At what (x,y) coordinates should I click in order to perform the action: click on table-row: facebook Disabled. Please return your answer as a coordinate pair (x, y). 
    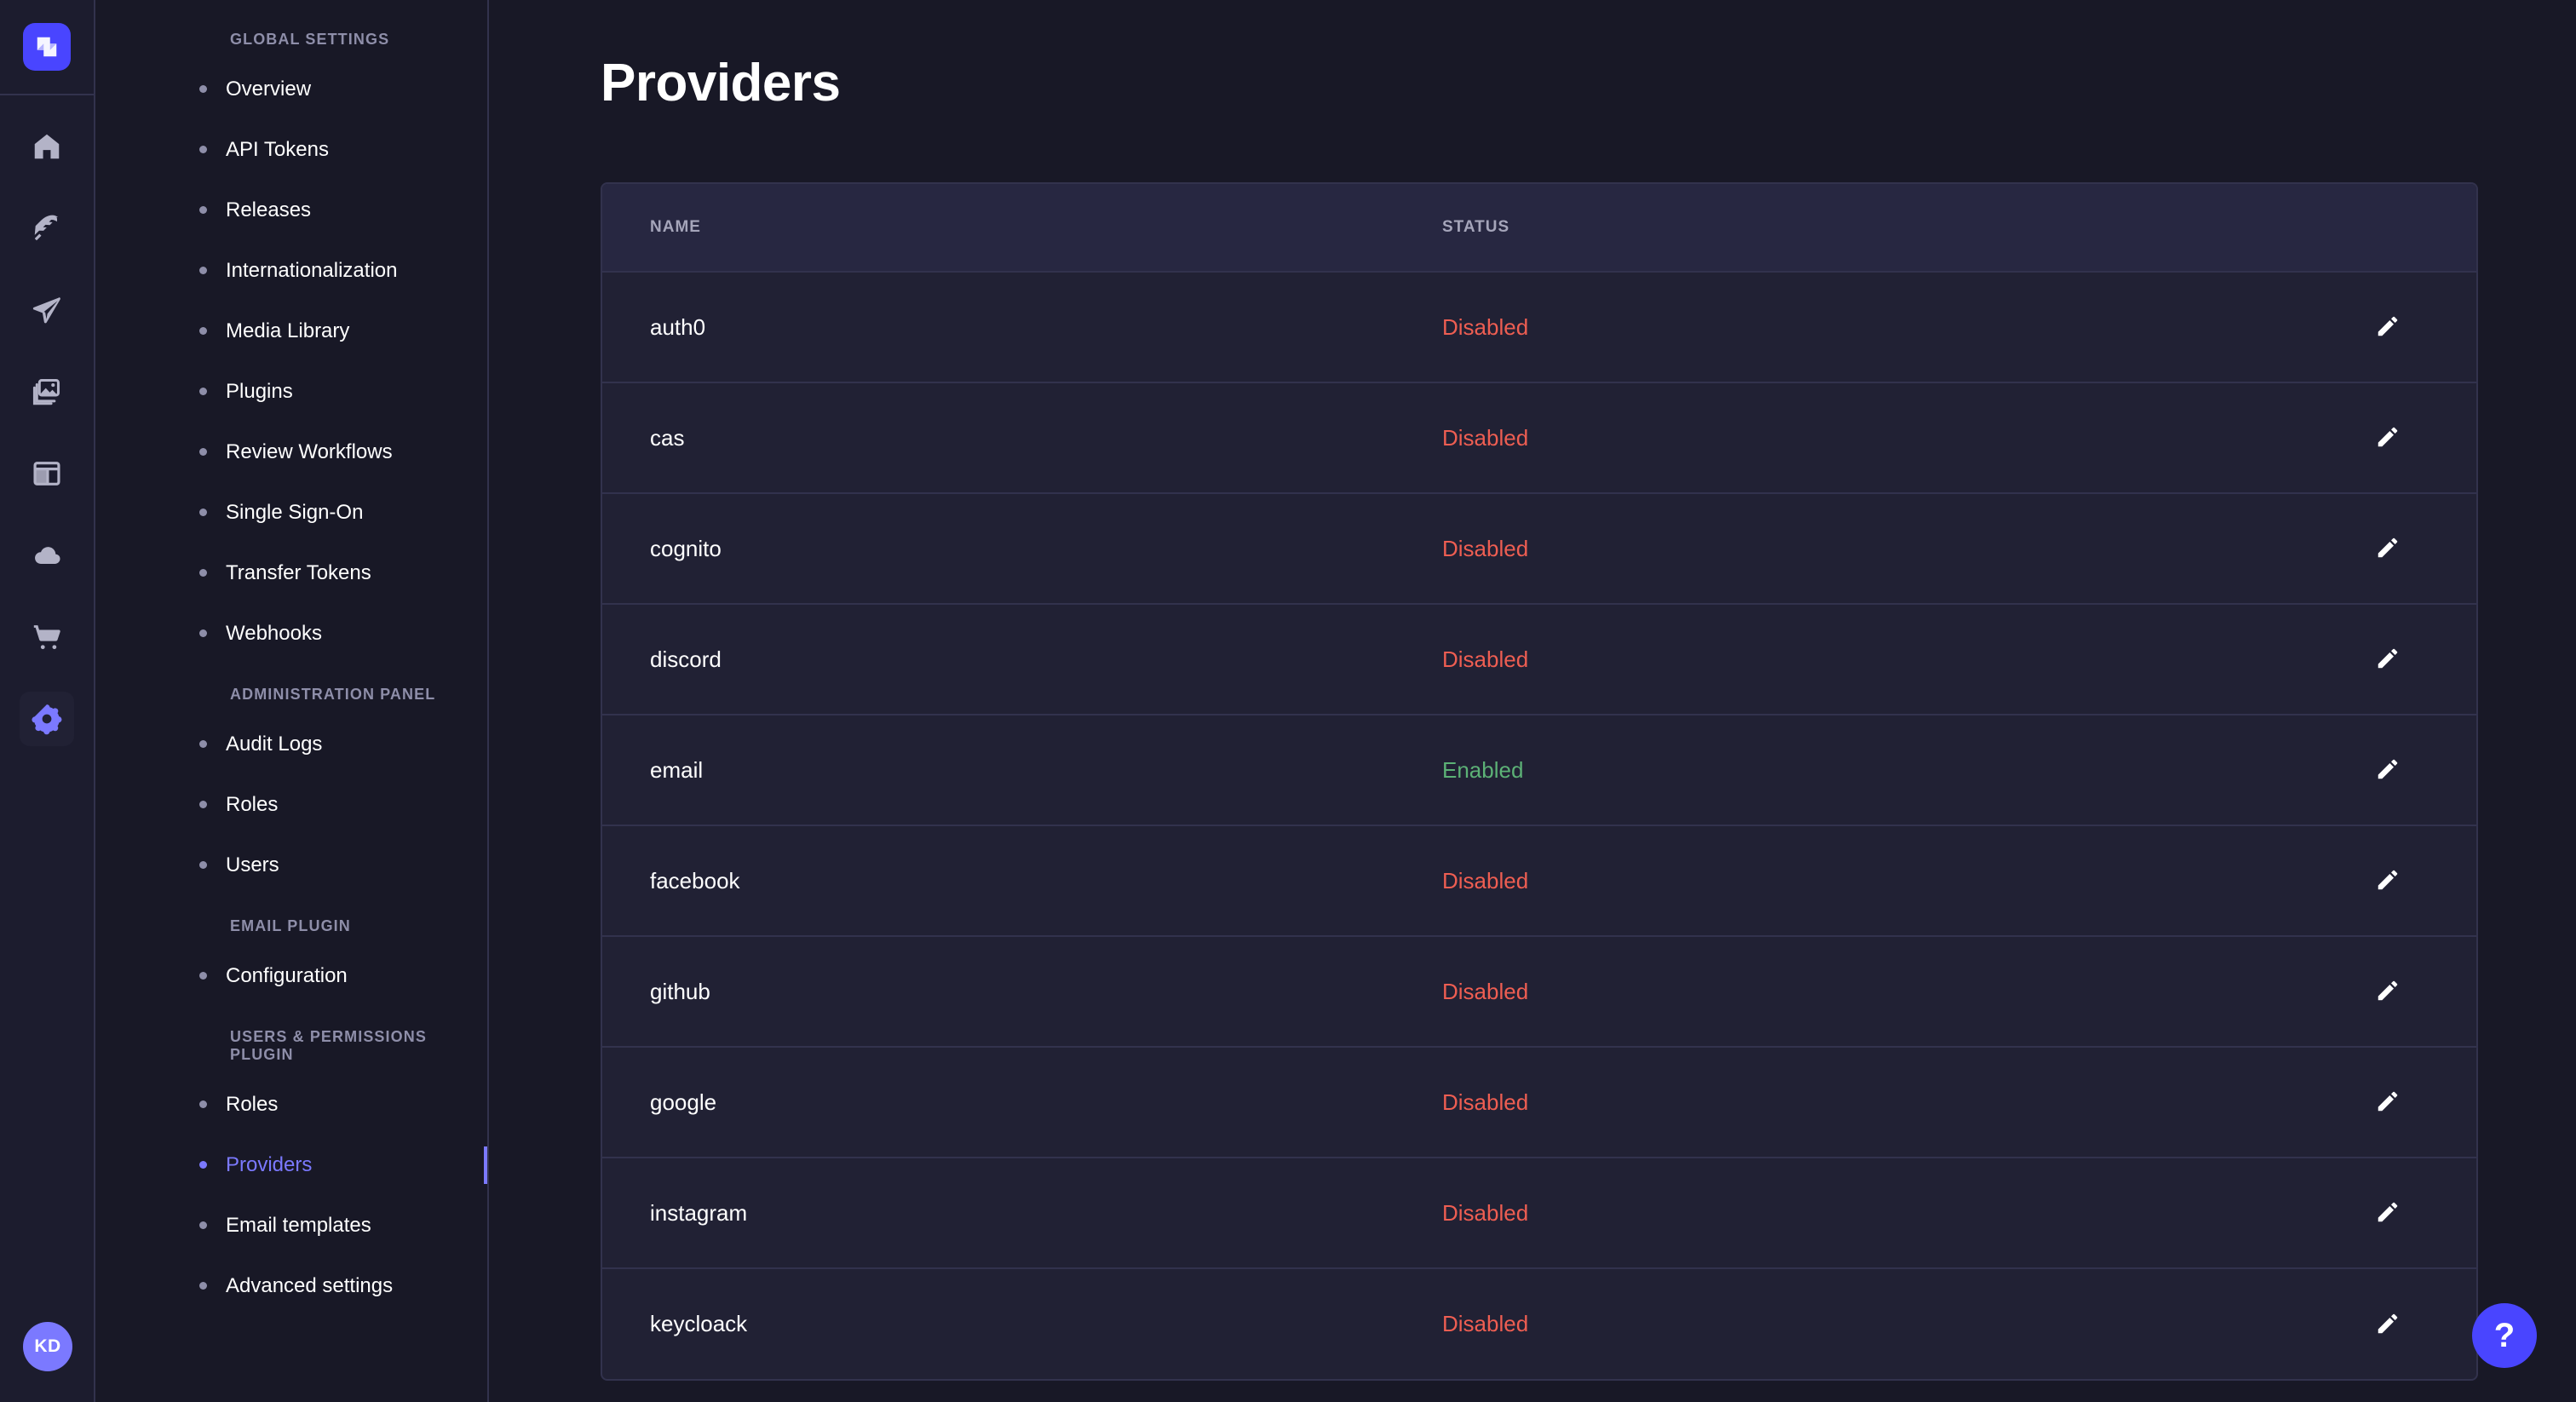
    Looking at the image, I should click on (1539, 881).